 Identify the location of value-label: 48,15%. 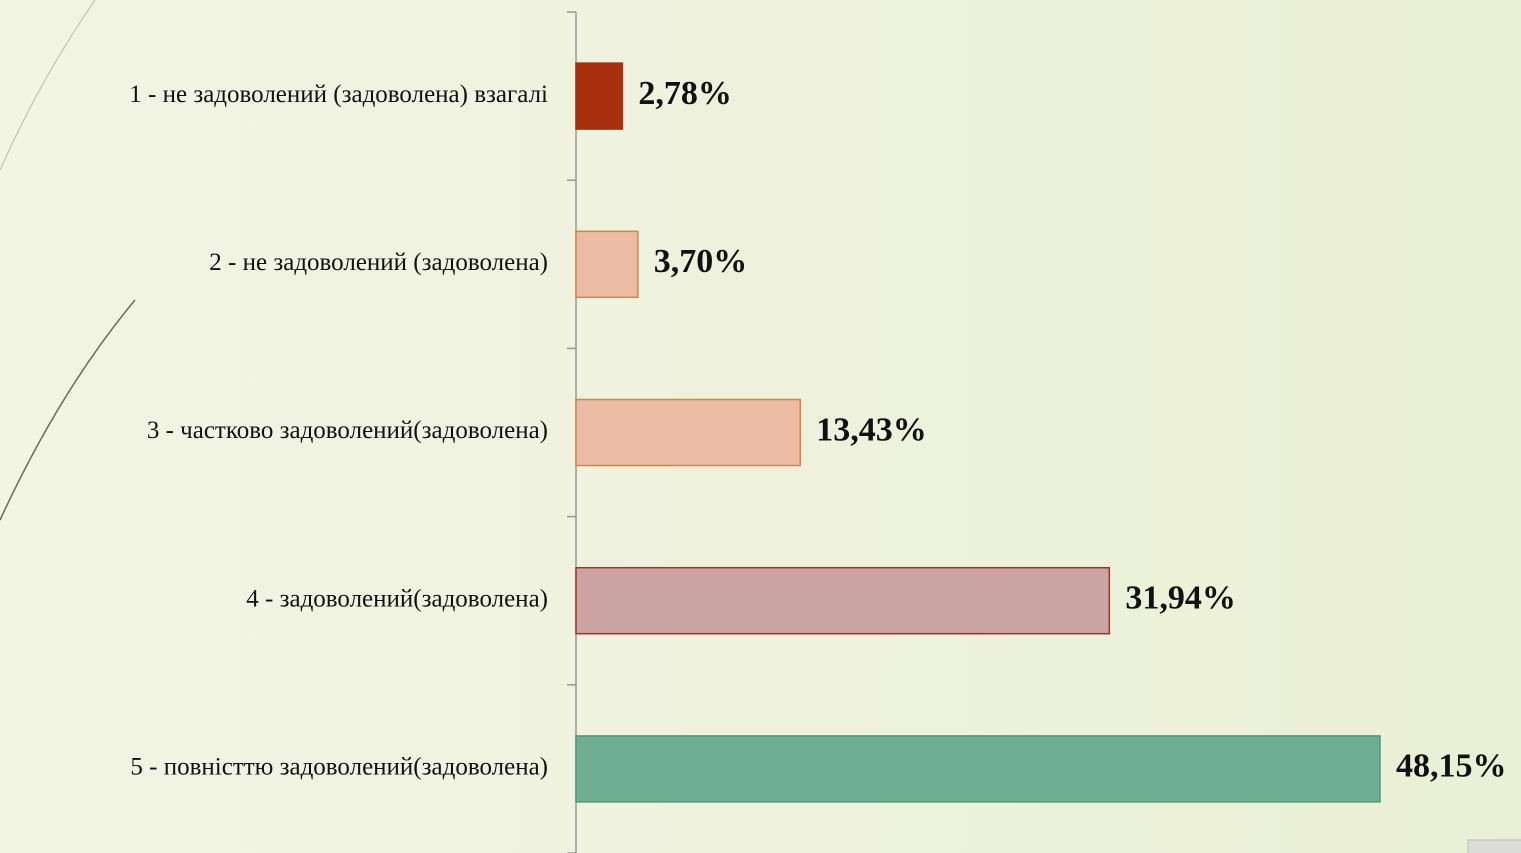
(1451, 766).